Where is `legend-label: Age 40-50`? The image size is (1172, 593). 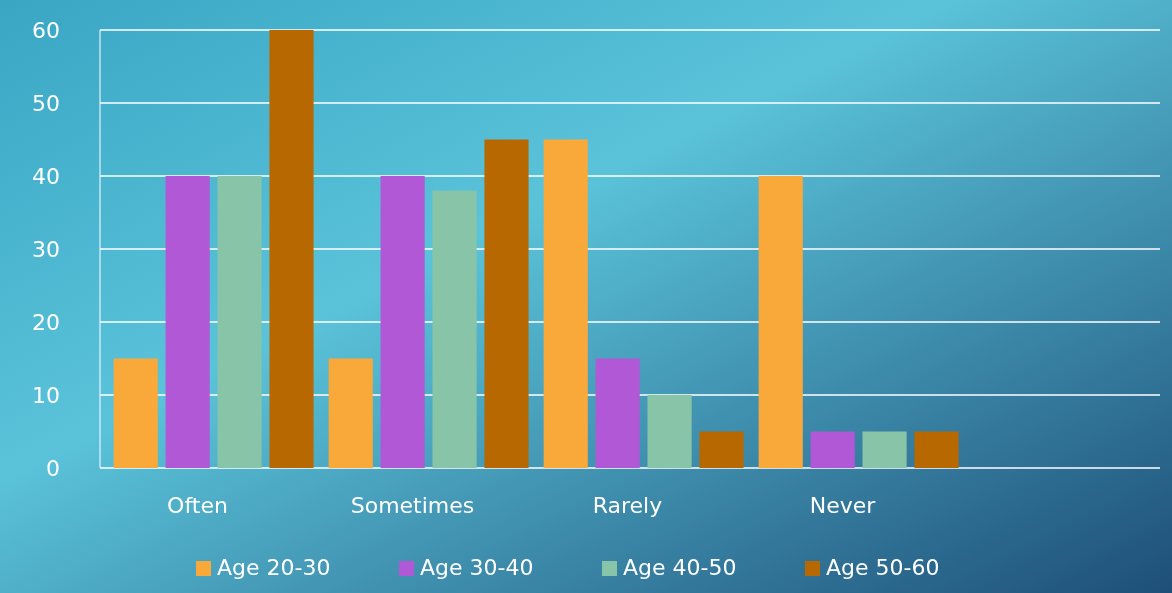
legend-label: Age 40-50 is located at coordinates (680, 567).